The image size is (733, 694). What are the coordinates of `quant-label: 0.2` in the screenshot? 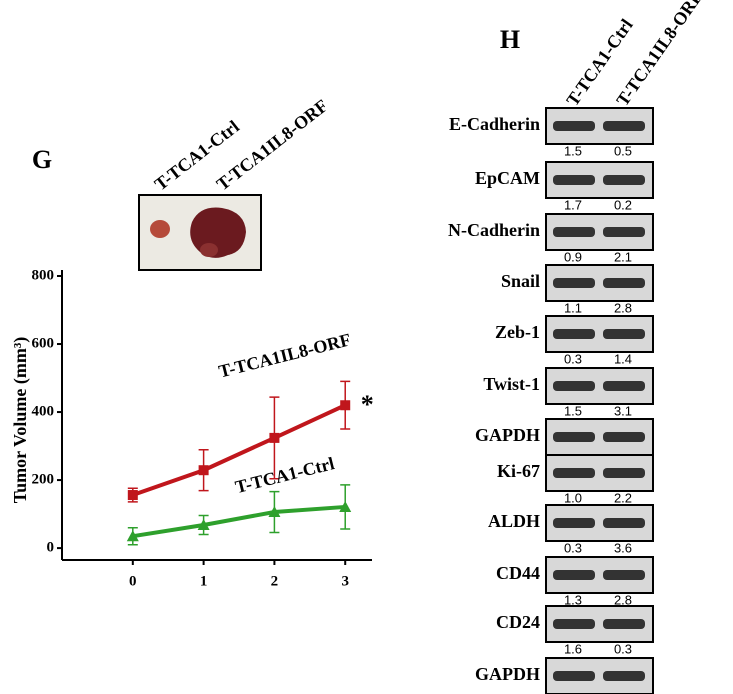 It's located at (623, 204).